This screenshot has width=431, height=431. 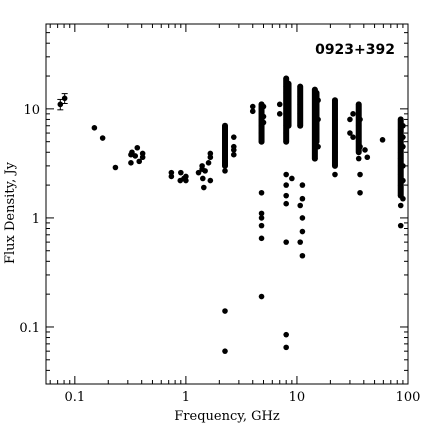 I want to click on x-tick-label: 1, so click(x=186, y=397).